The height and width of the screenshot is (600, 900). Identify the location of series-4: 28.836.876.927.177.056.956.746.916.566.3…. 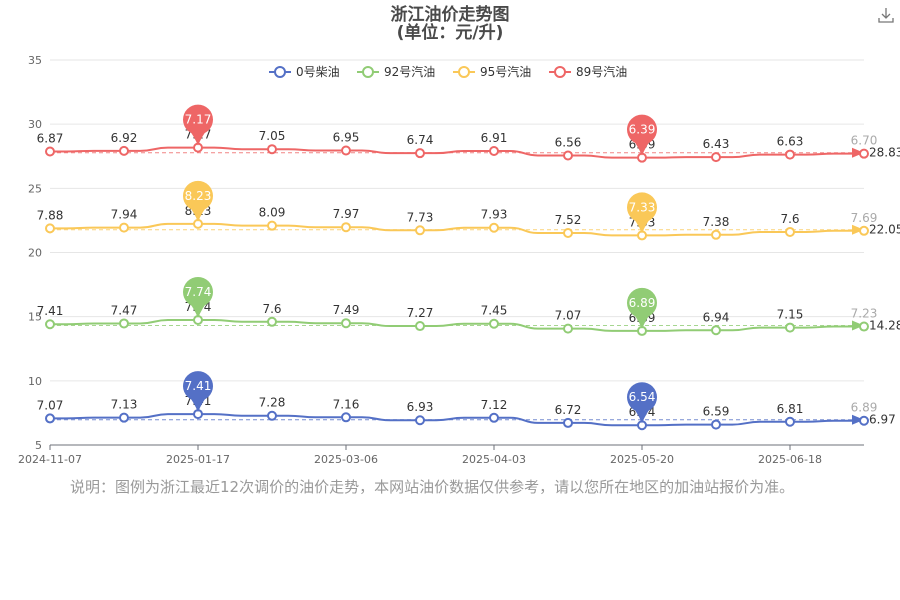
(468, 145).